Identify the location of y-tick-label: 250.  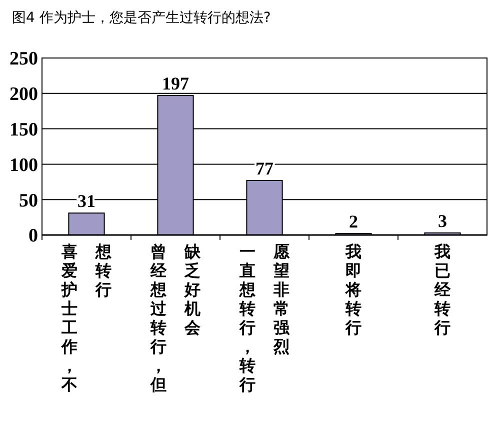
(24, 59).